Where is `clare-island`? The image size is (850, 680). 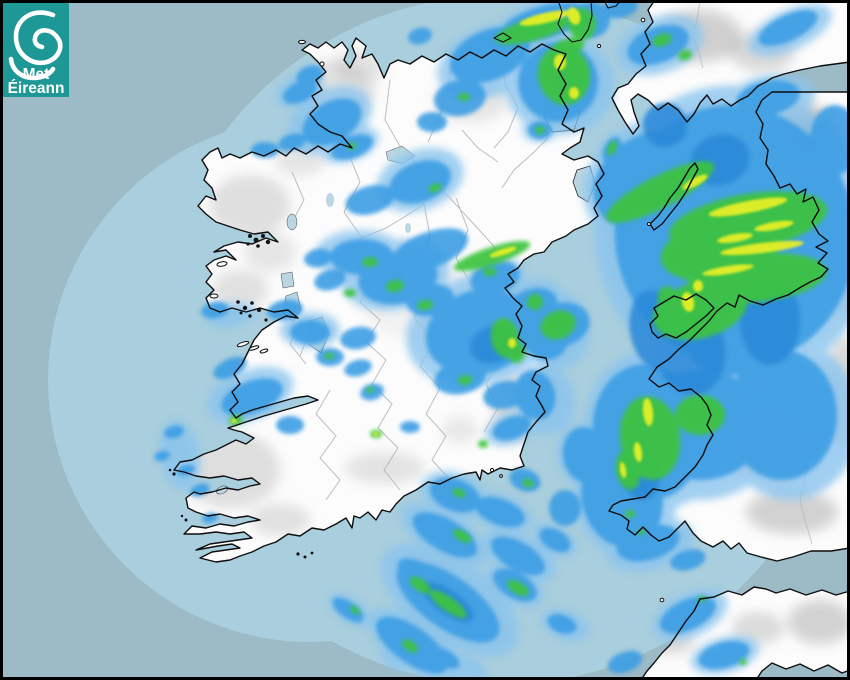 clare-island is located at coordinates (222, 264).